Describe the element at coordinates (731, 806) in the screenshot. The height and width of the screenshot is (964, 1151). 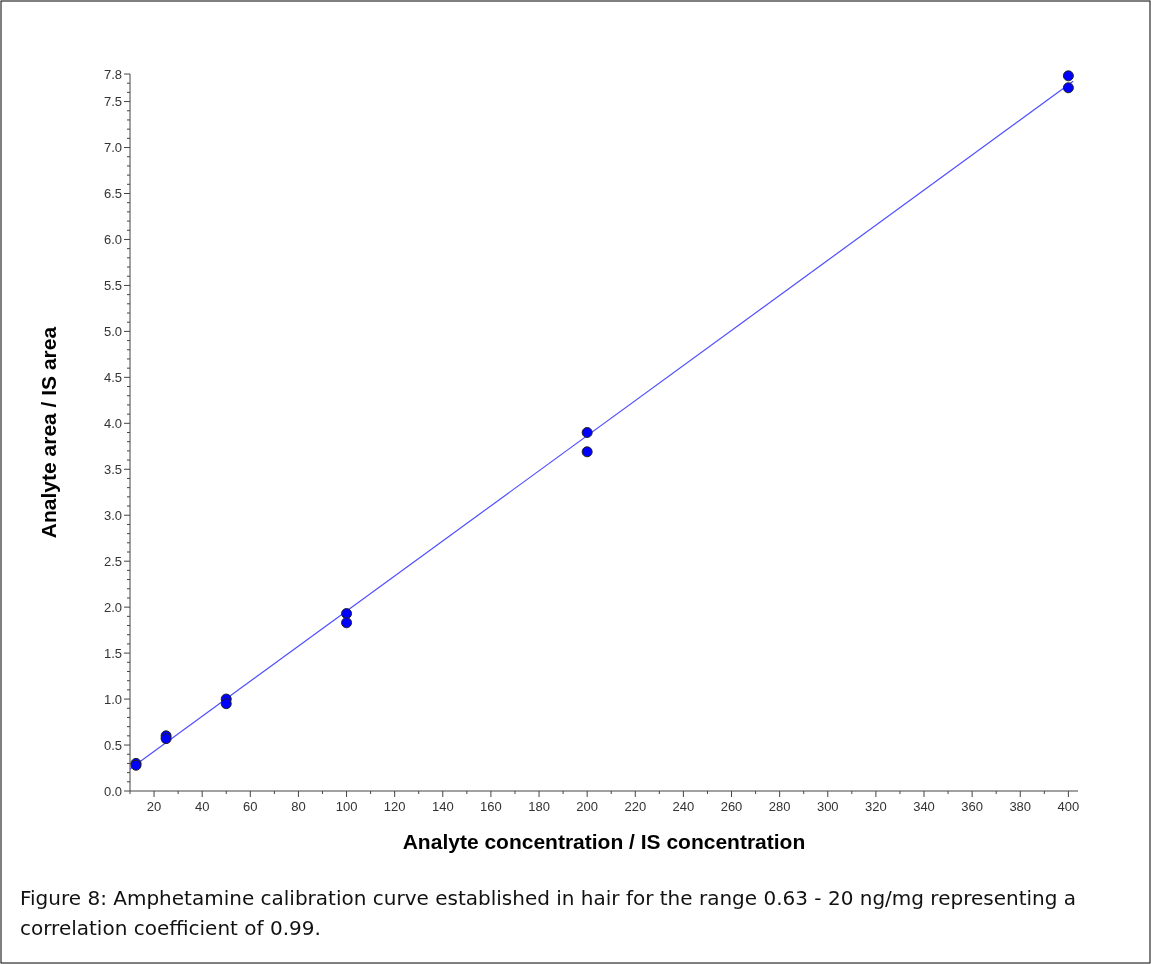
I see `x-tick-label: 260` at that location.